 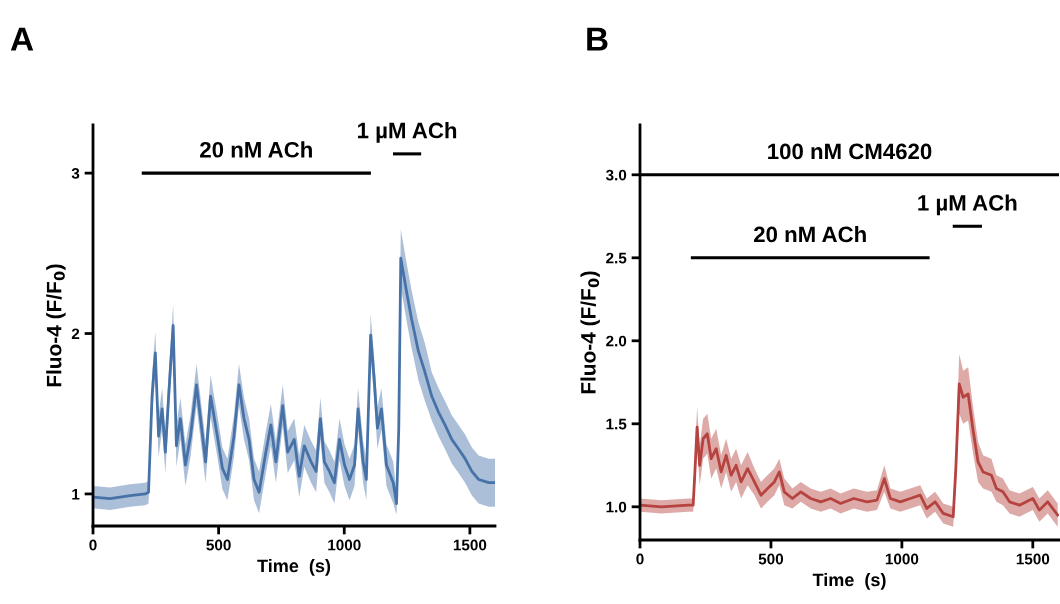 I want to click on line-series, so click(x=849, y=450).